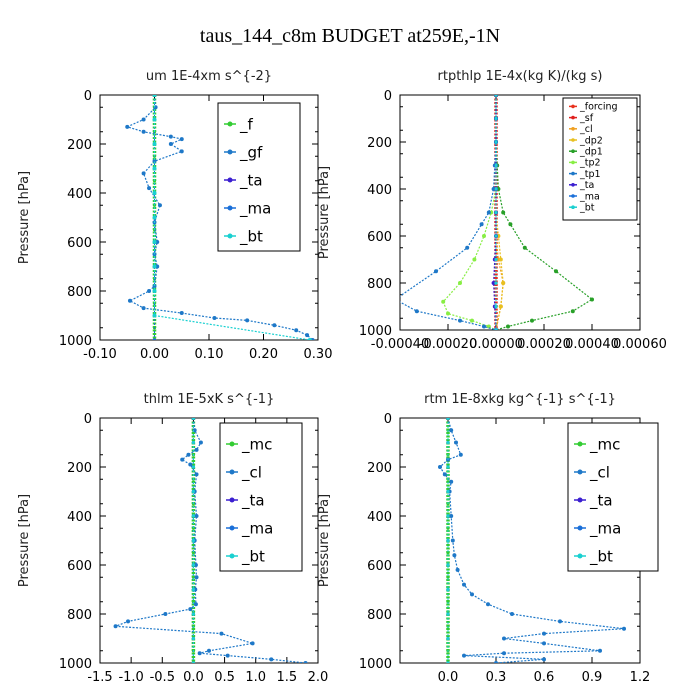 The height and width of the screenshot is (700, 700). Describe the element at coordinates (520, 212) in the screenshot. I see `plot-frame` at that location.